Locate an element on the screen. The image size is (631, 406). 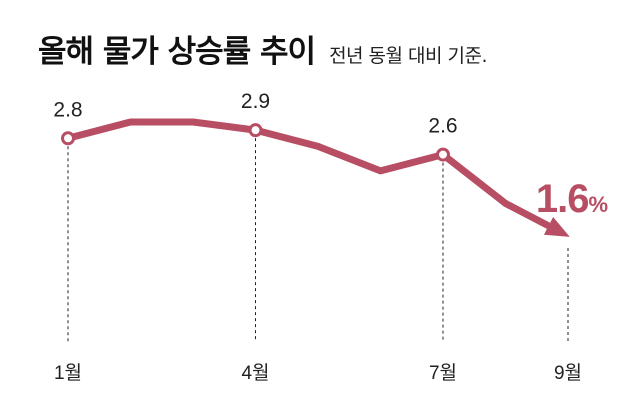
x-tick-label-9: 9월 is located at coordinates (568, 373).